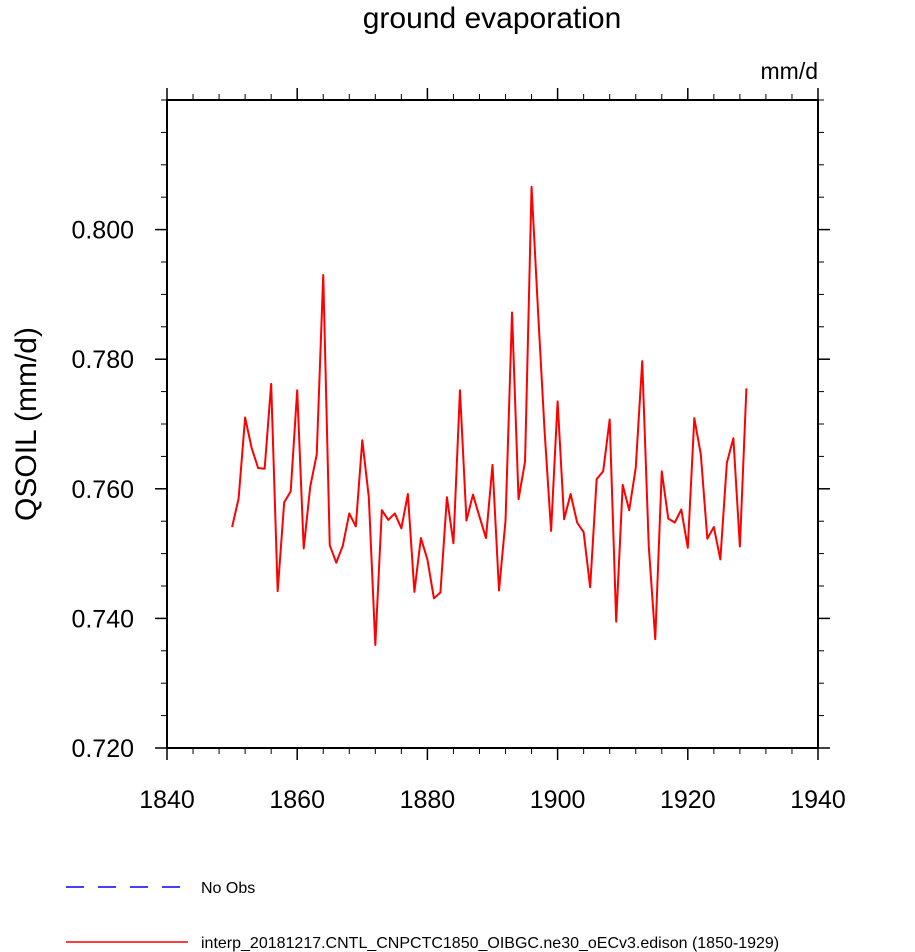 This screenshot has height=952, width=915. I want to click on units-label: mm/d, so click(790, 71).